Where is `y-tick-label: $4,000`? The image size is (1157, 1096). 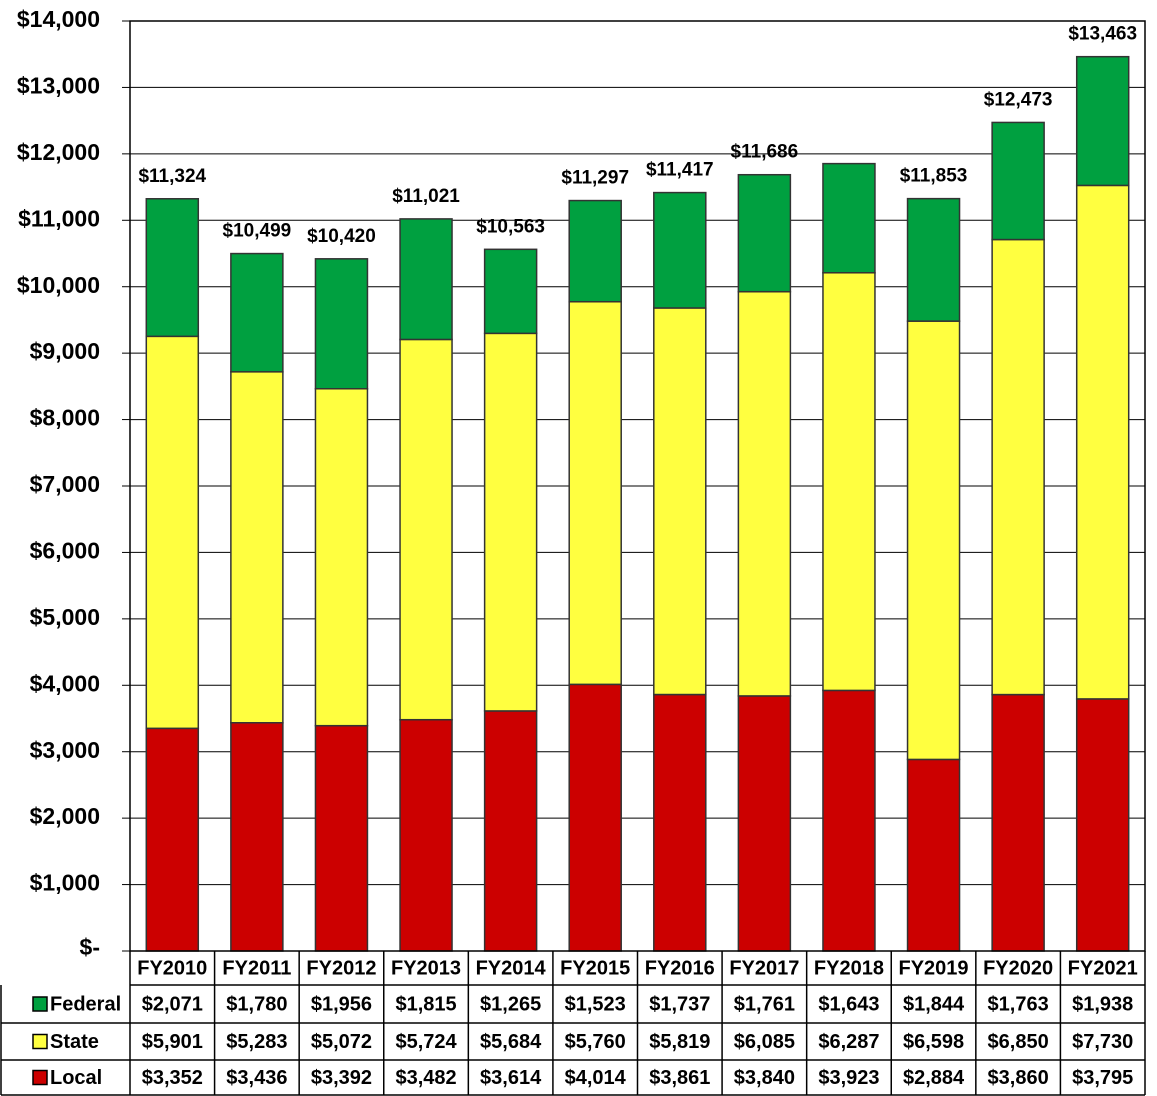
y-tick-label: $4,000 is located at coordinates (65, 683).